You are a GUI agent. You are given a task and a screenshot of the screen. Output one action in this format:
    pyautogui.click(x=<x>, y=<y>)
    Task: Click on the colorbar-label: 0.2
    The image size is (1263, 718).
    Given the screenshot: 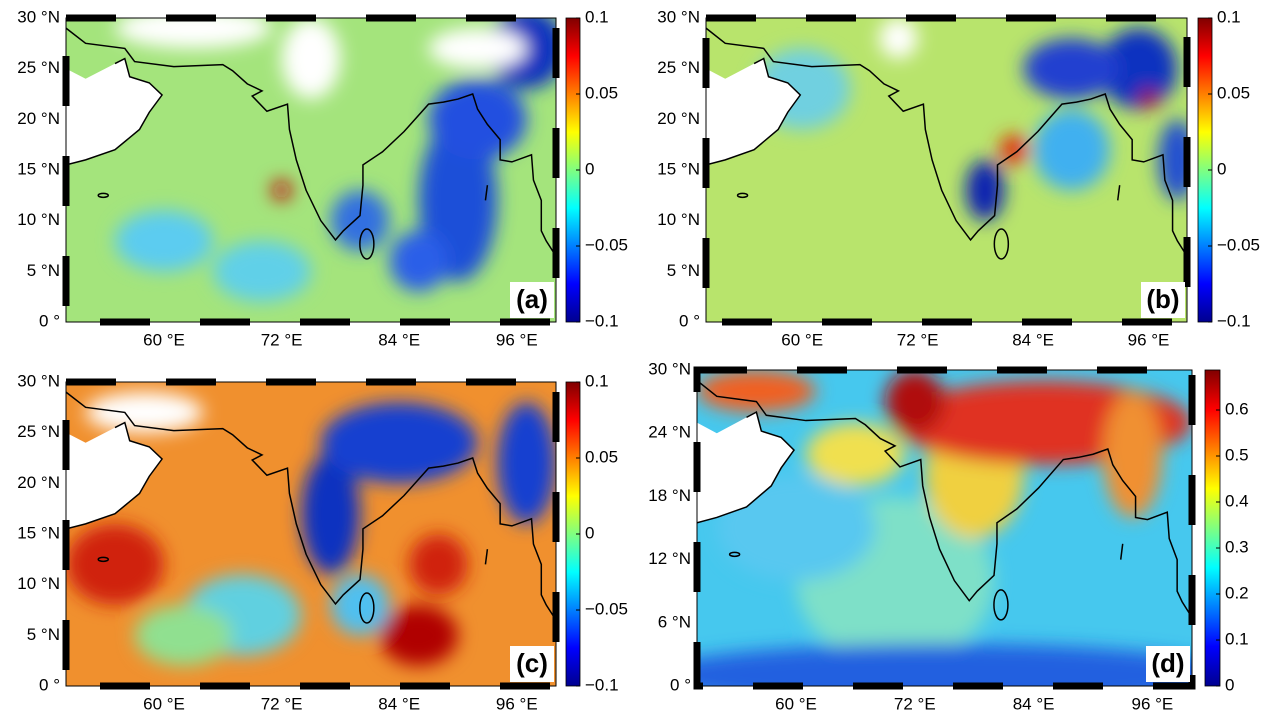 What is the action you would take?
    pyautogui.click(x=1237, y=592)
    